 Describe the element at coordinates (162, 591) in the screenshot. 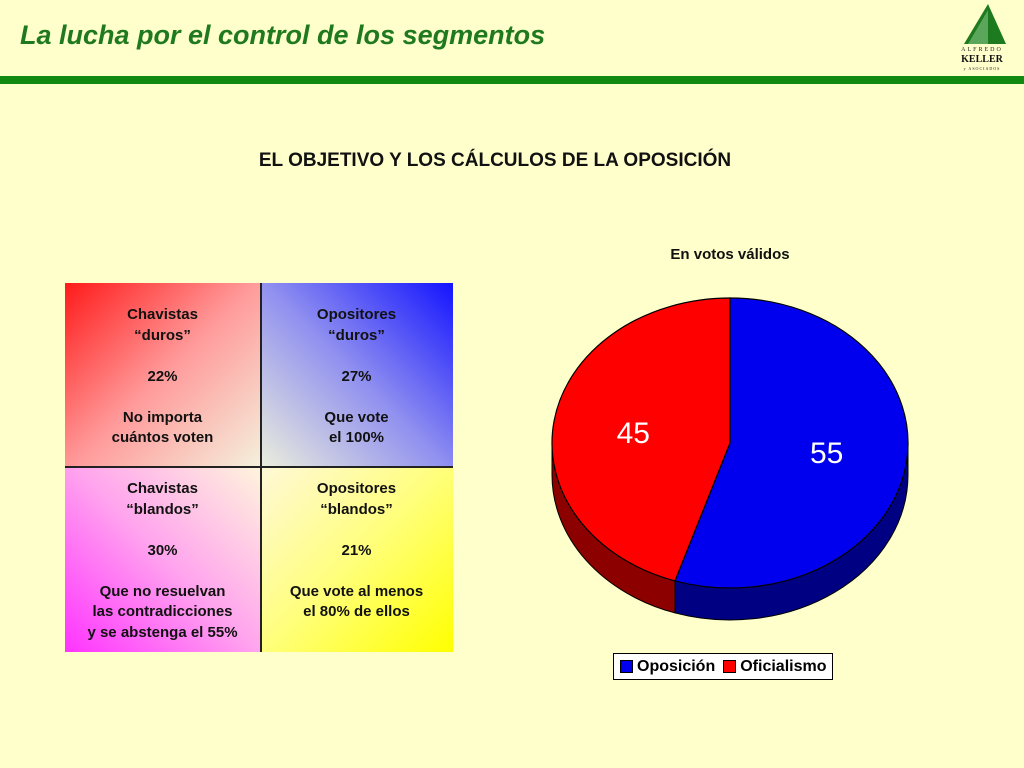

I see `quadrant-note1: Que no resuelvan` at that location.